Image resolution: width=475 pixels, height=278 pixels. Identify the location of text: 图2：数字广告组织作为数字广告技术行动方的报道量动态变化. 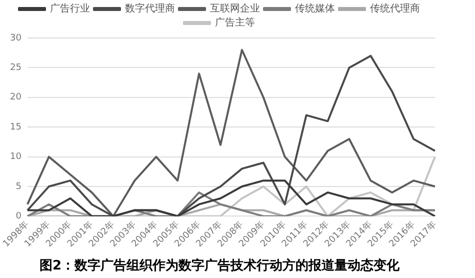
(220, 266).